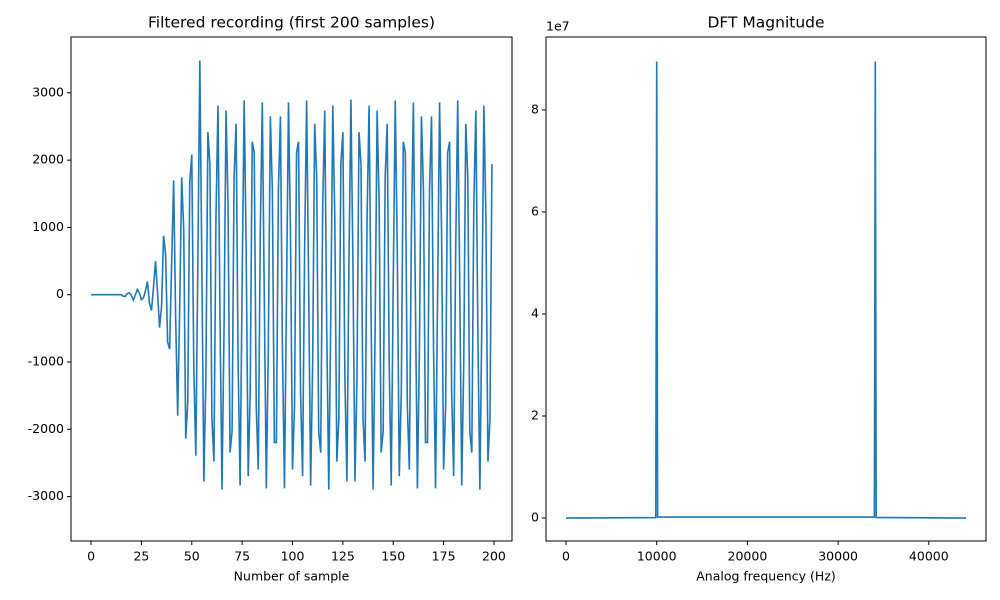  I want to click on x-axis-label: Number of sample, so click(292, 576).